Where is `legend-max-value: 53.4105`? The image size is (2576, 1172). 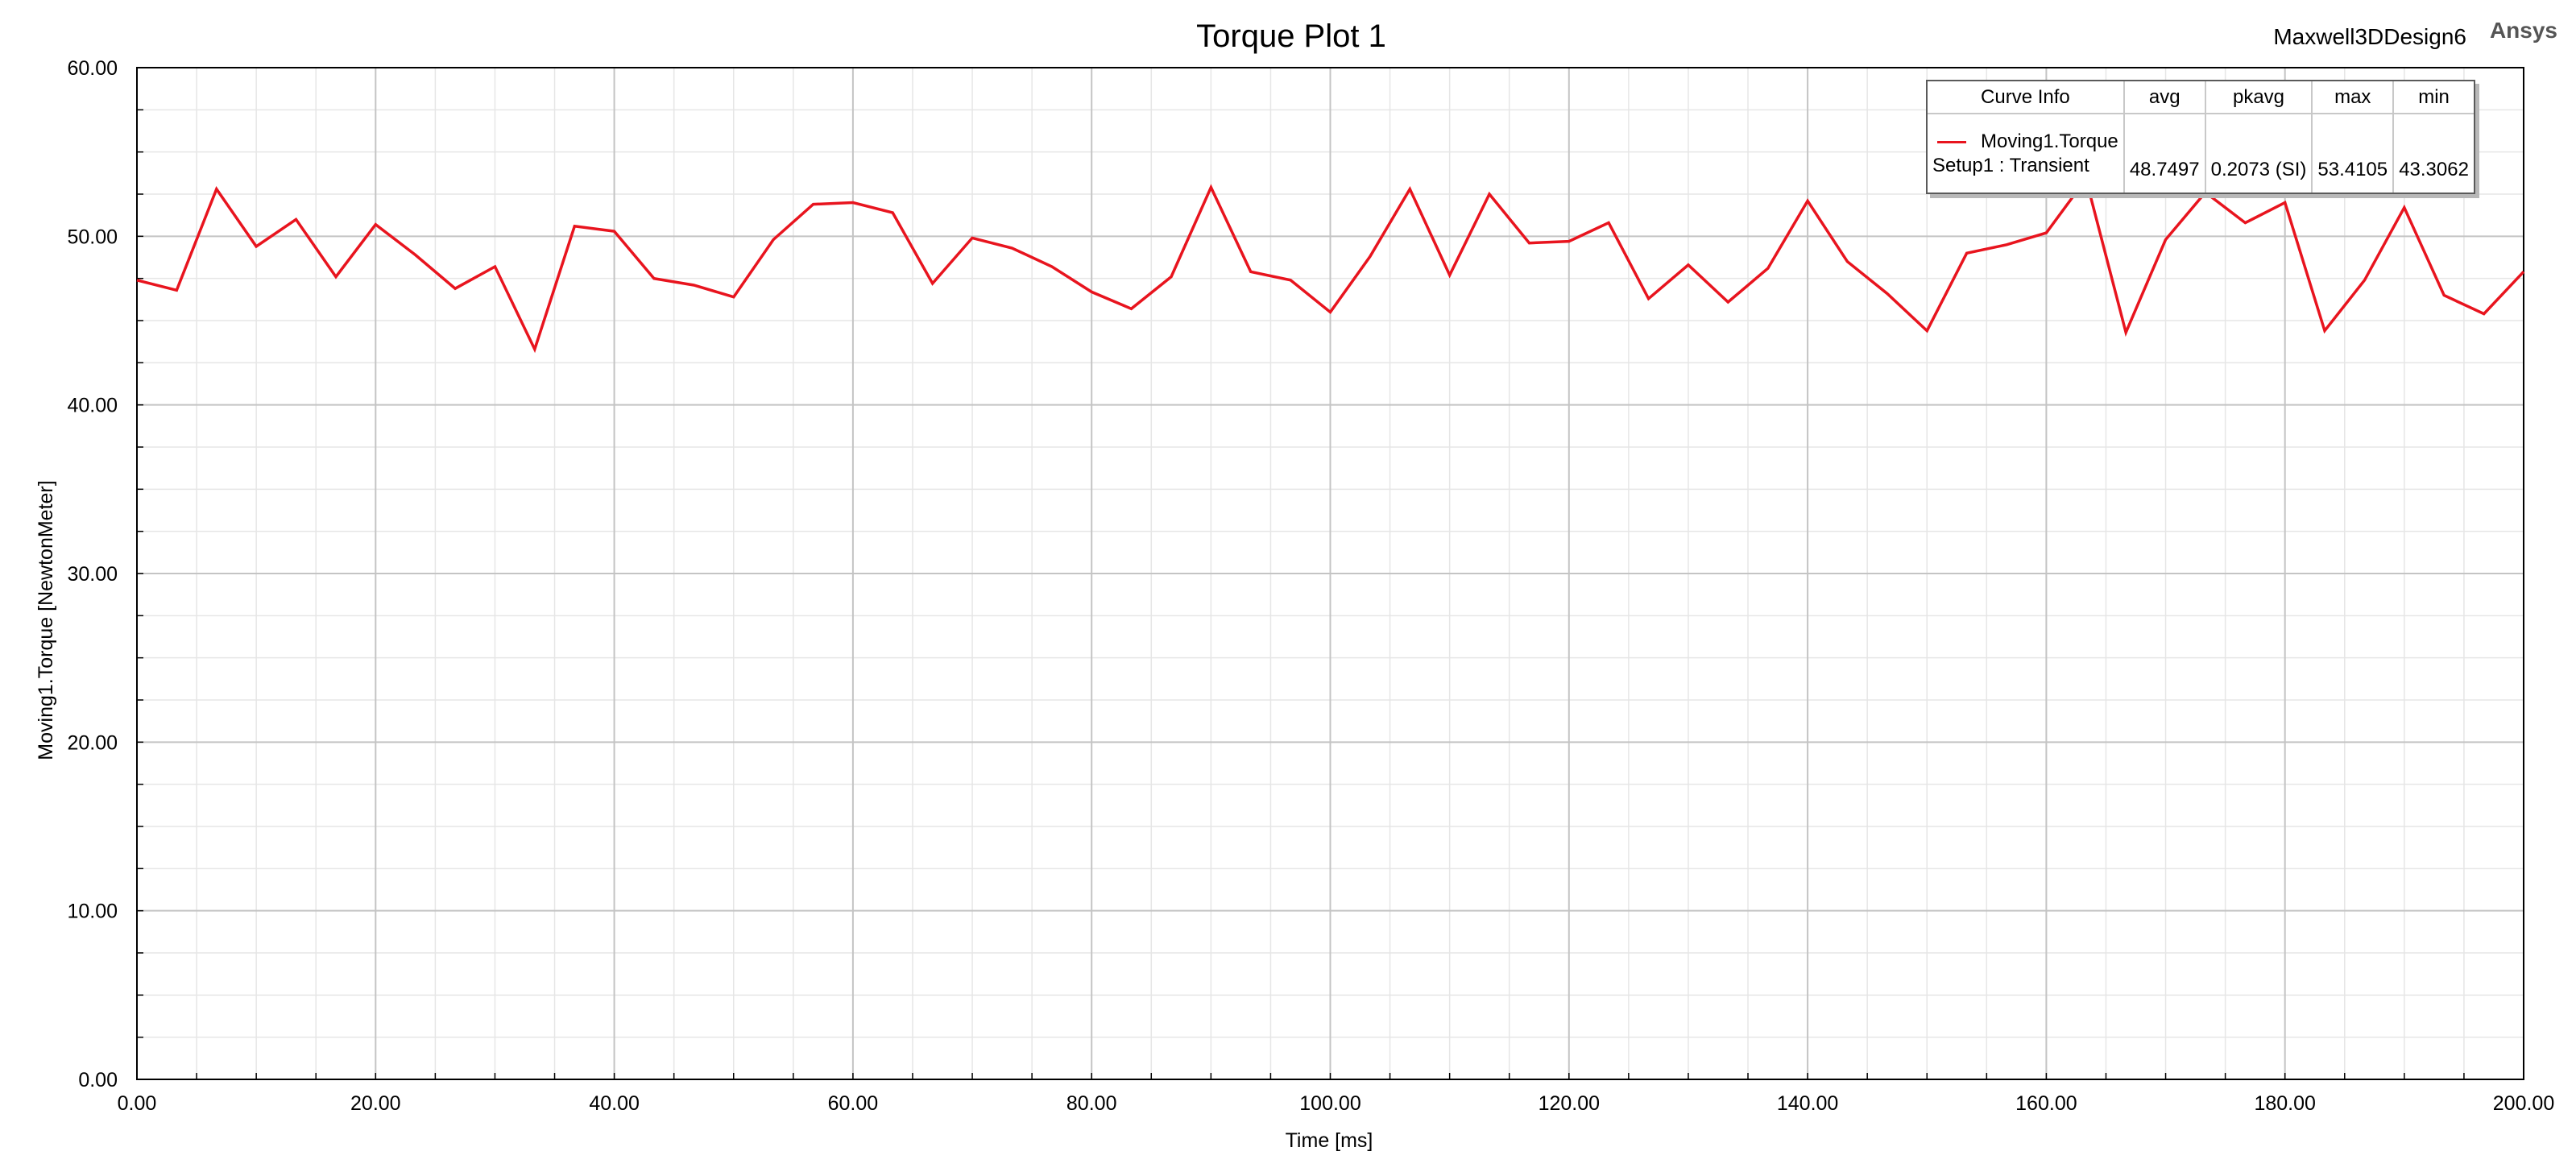 legend-max-value: 53.4105 is located at coordinates (2353, 153).